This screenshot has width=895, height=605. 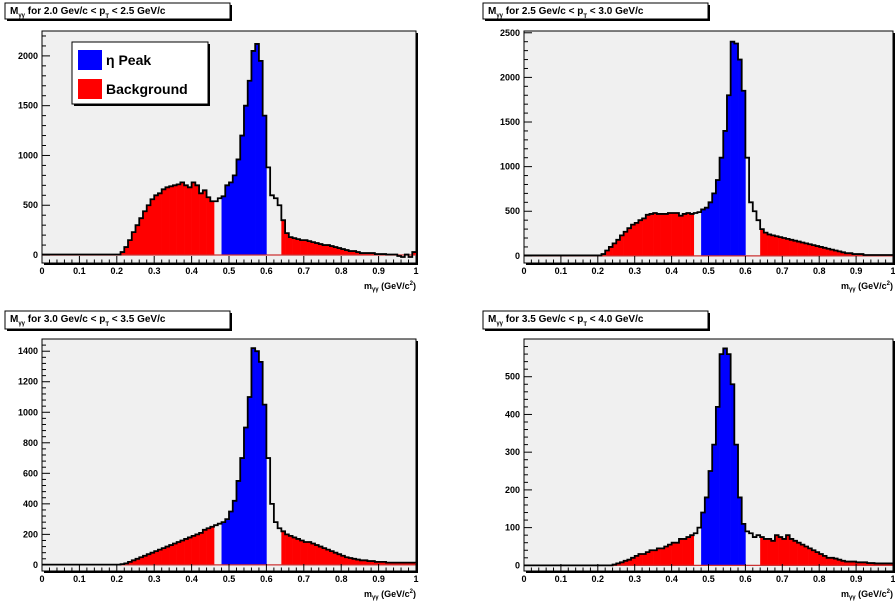 What do you see at coordinates (510, 33) in the screenshot?
I see `y-tick-label: 2500` at bounding box center [510, 33].